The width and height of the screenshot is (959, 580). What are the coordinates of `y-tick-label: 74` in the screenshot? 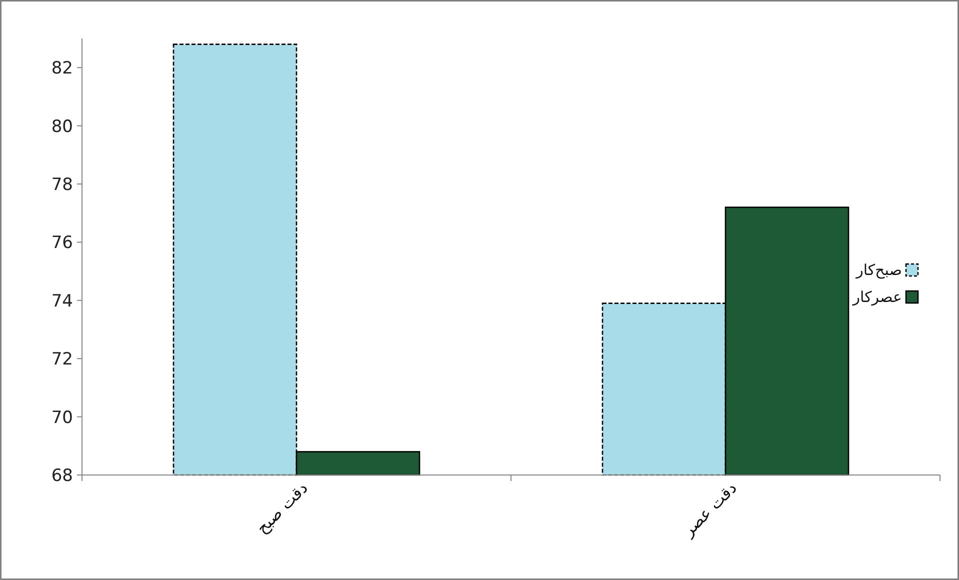 It's located at (62, 301).